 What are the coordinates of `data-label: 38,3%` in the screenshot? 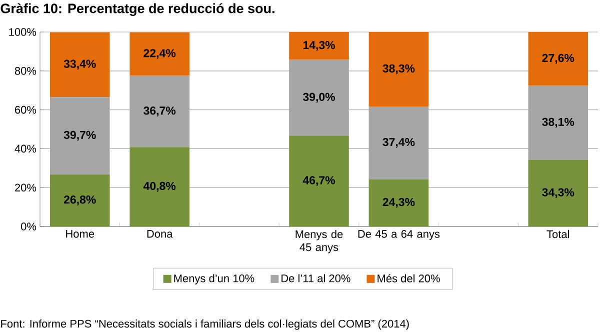 It's located at (398, 69).